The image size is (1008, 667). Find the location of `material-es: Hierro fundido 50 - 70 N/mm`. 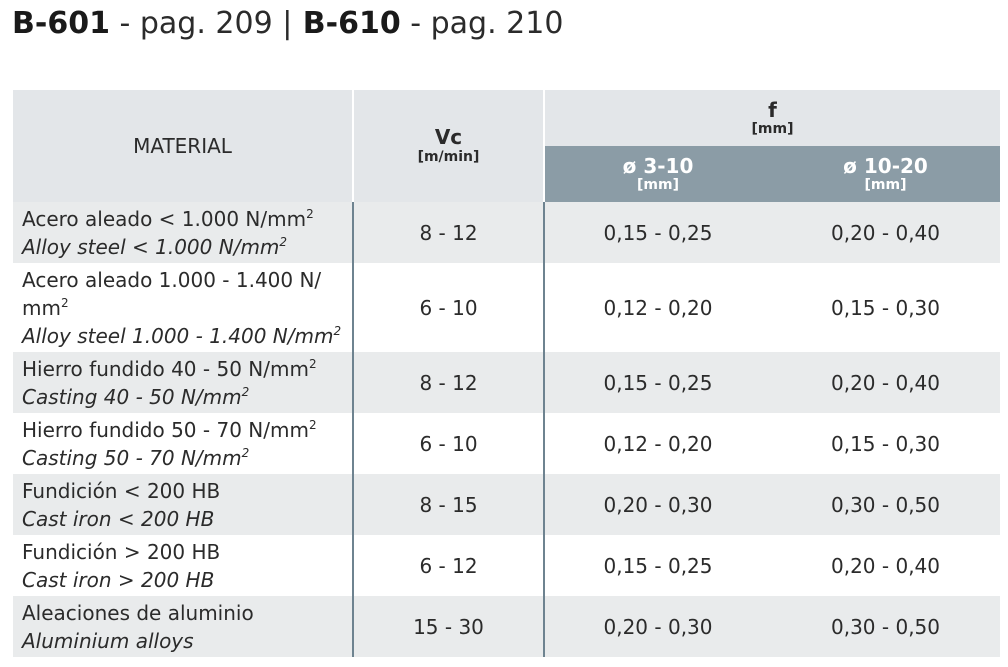

material-es: Hierro fundido 50 - 70 N/mm is located at coordinates (165, 429).